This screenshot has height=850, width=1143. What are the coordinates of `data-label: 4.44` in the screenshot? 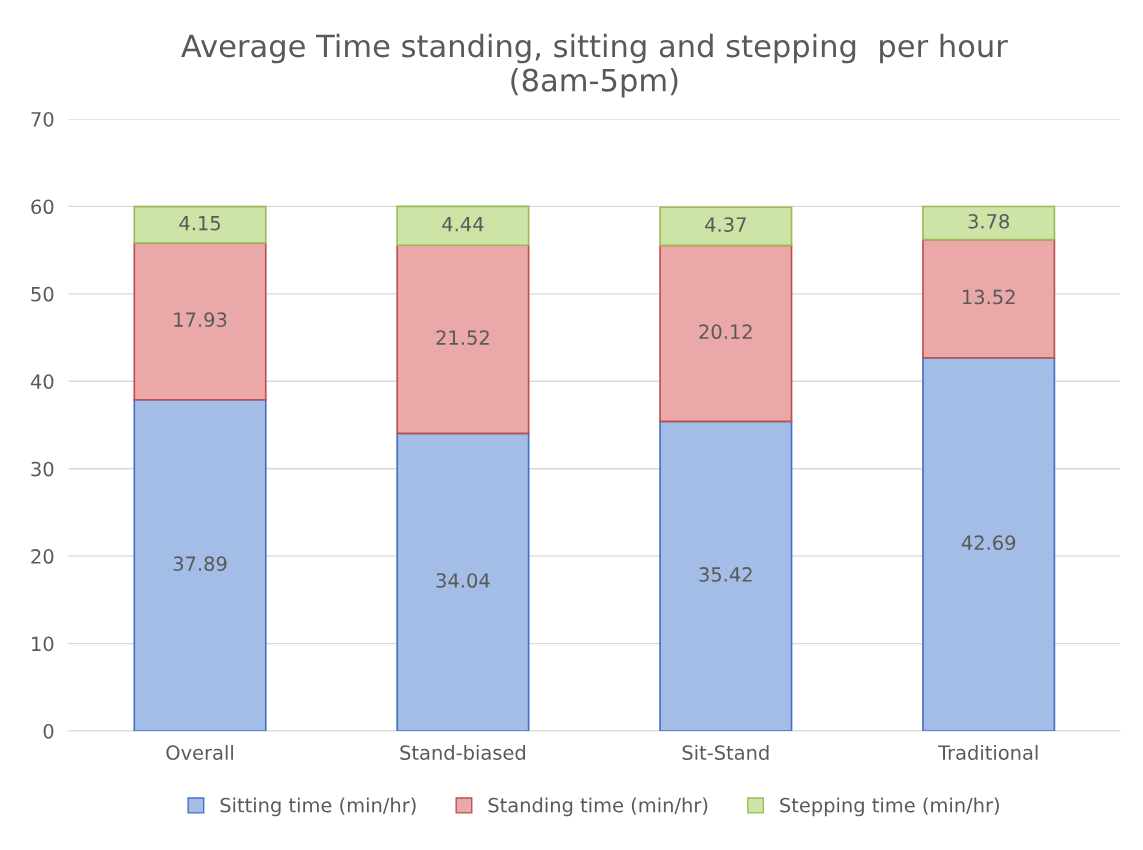 It's located at (463, 224).